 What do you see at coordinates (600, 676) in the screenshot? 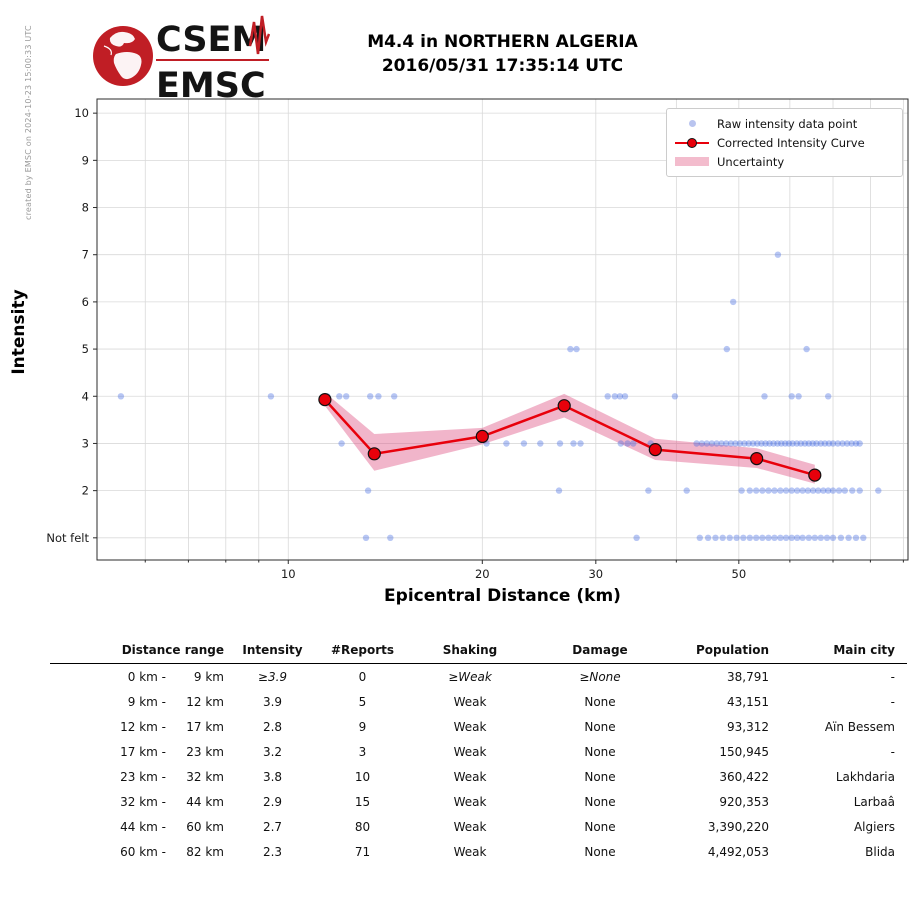
I see `cell-damage: ≥None` at bounding box center [600, 676].